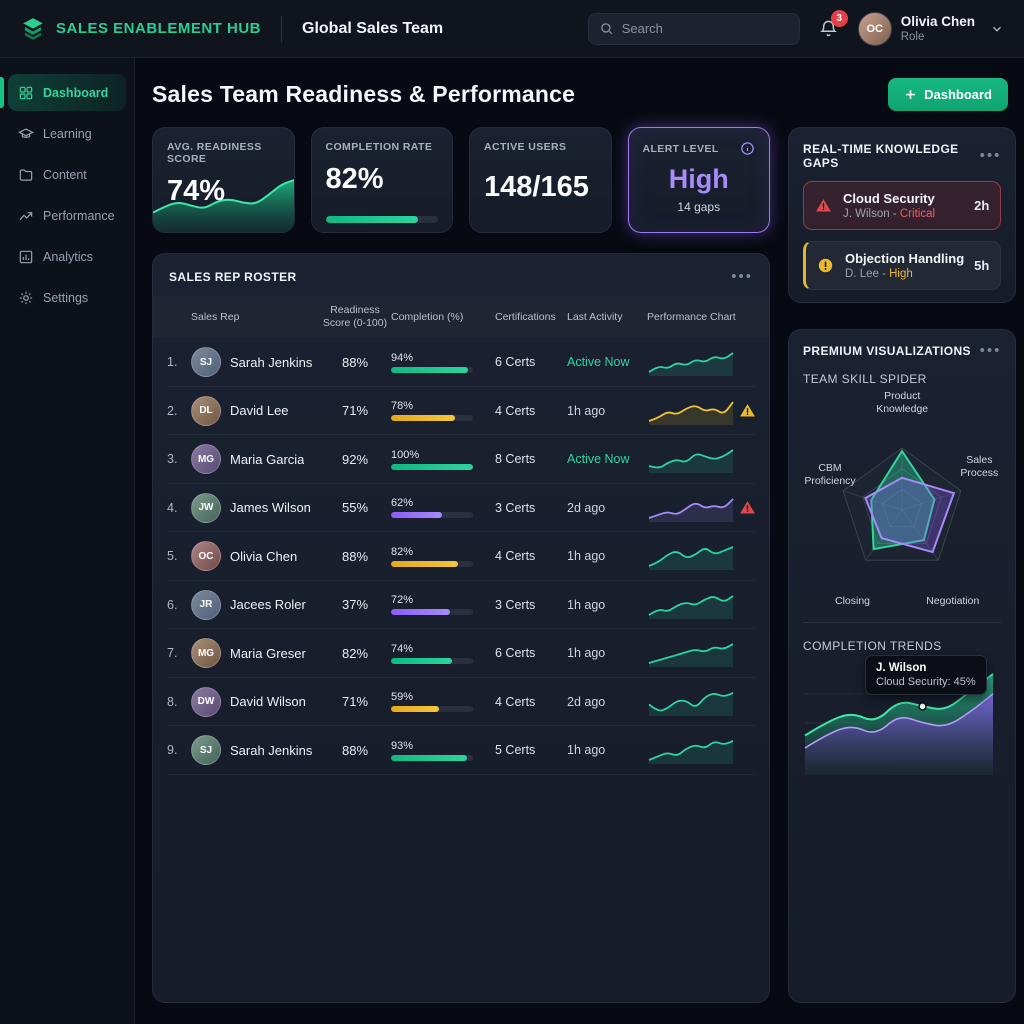  I want to click on completion-label: 94%, so click(402, 357).